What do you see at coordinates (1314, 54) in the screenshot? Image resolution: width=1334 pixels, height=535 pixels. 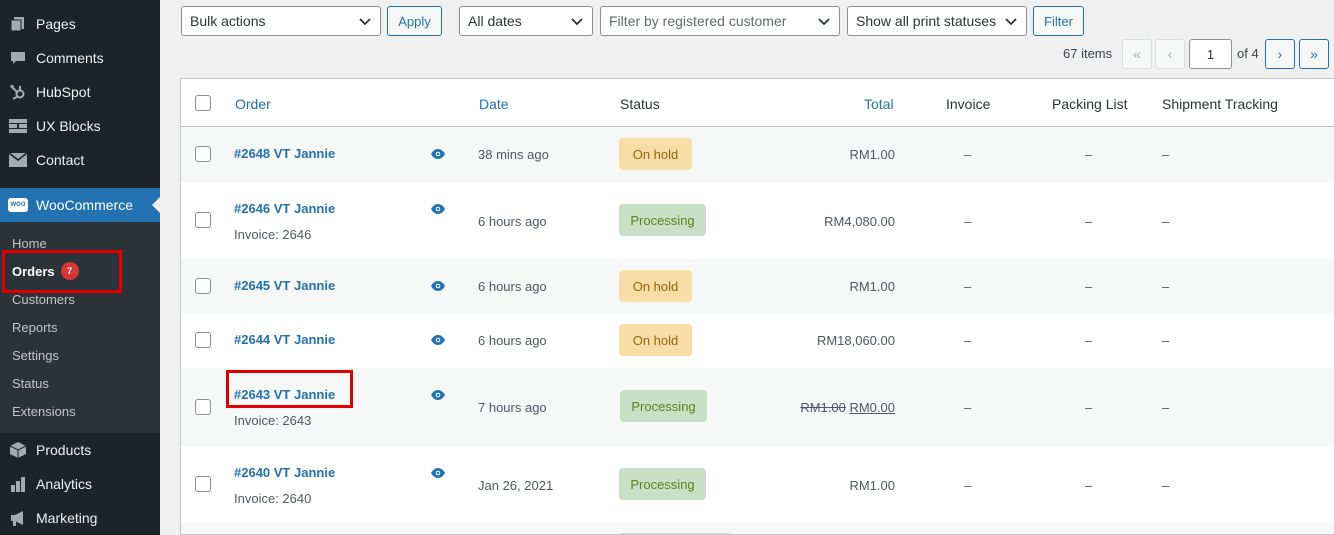 I see `last-page-button: »` at bounding box center [1314, 54].